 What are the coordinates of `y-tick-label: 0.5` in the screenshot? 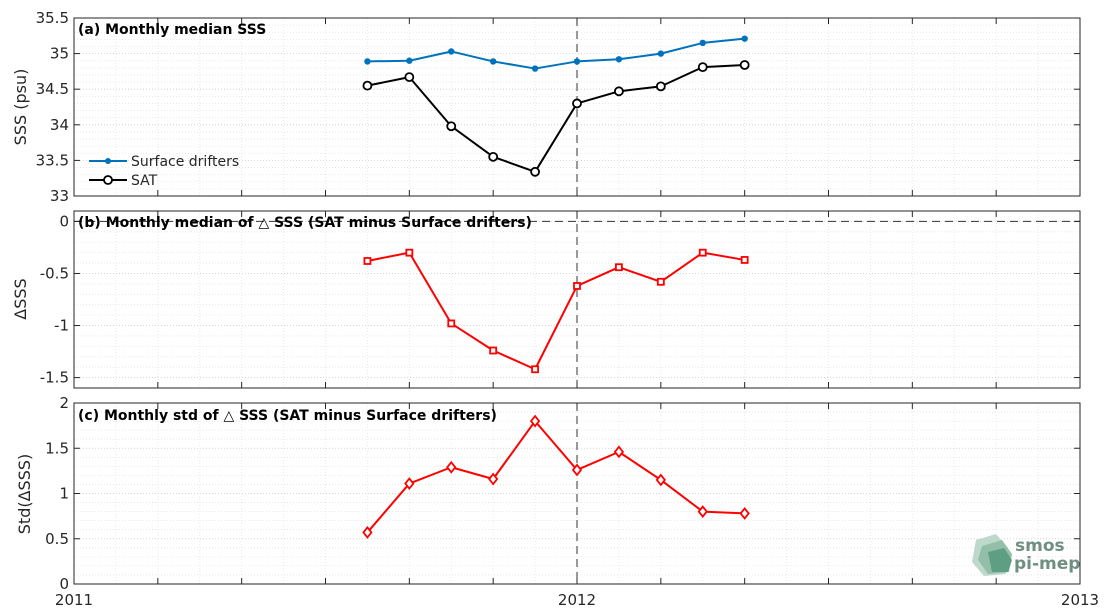 It's located at (57, 539).